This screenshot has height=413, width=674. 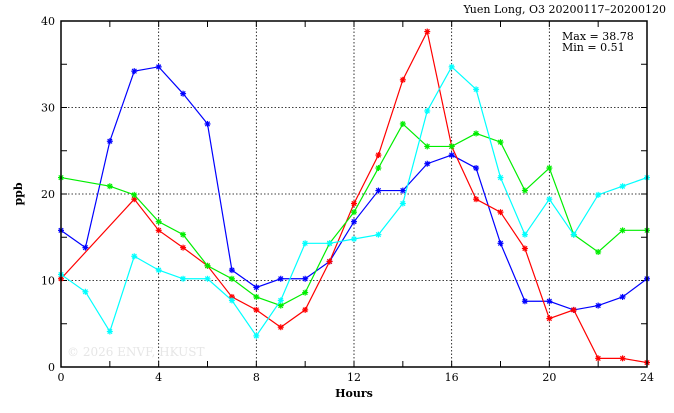 I want to click on y-tick-label: 40, so click(x=48, y=21).